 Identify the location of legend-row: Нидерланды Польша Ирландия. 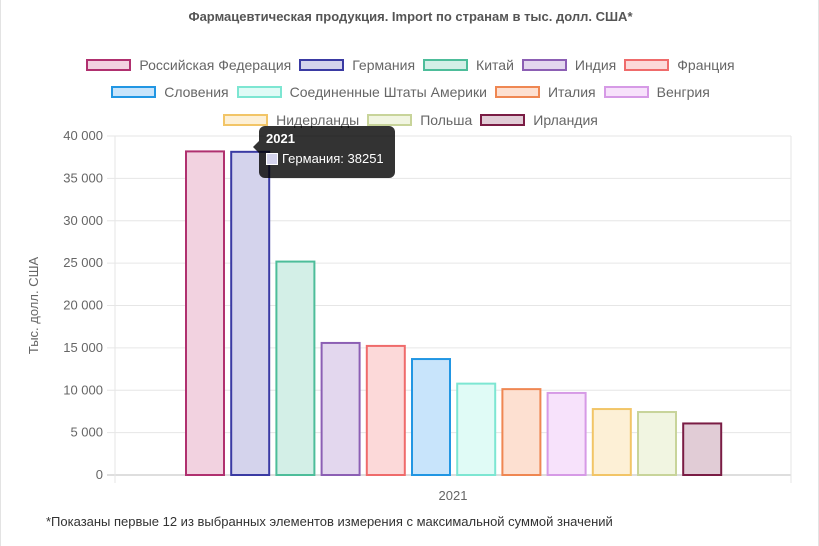
(410, 120).